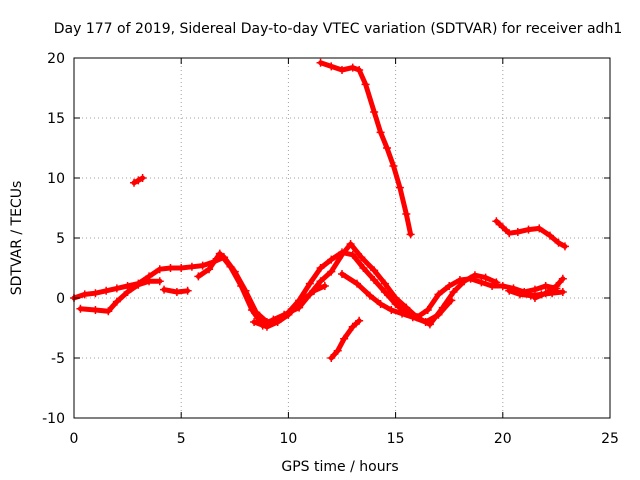 This screenshot has height=480, width=640. Describe the element at coordinates (60, 239) in the screenshot. I see `y-tick-label: 5` at that location.